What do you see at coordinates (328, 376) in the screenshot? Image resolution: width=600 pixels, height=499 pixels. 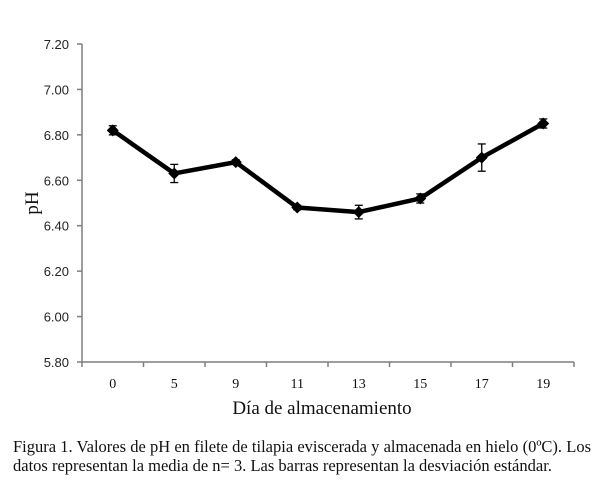 I see `x-axis: 0 5 9 11 13 15 17 19` at bounding box center [328, 376].